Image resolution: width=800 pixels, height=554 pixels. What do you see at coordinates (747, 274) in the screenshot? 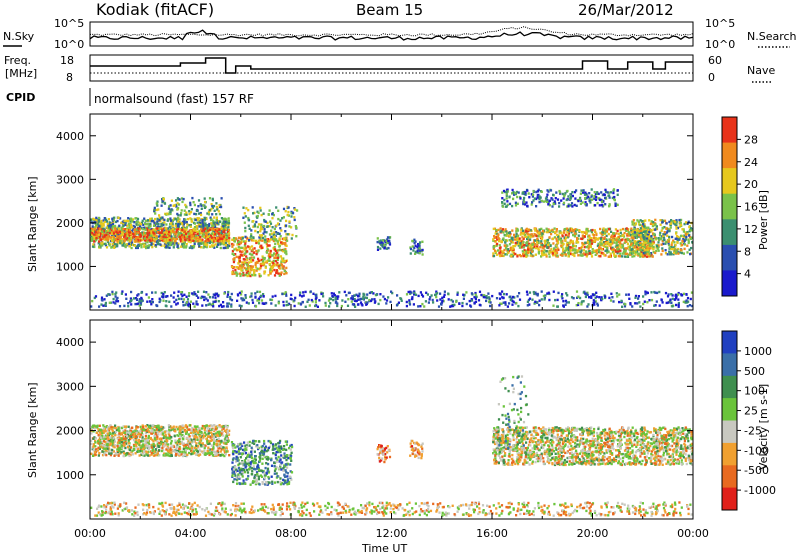
I see `colorbar-tick-label: 4` at bounding box center [747, 274].